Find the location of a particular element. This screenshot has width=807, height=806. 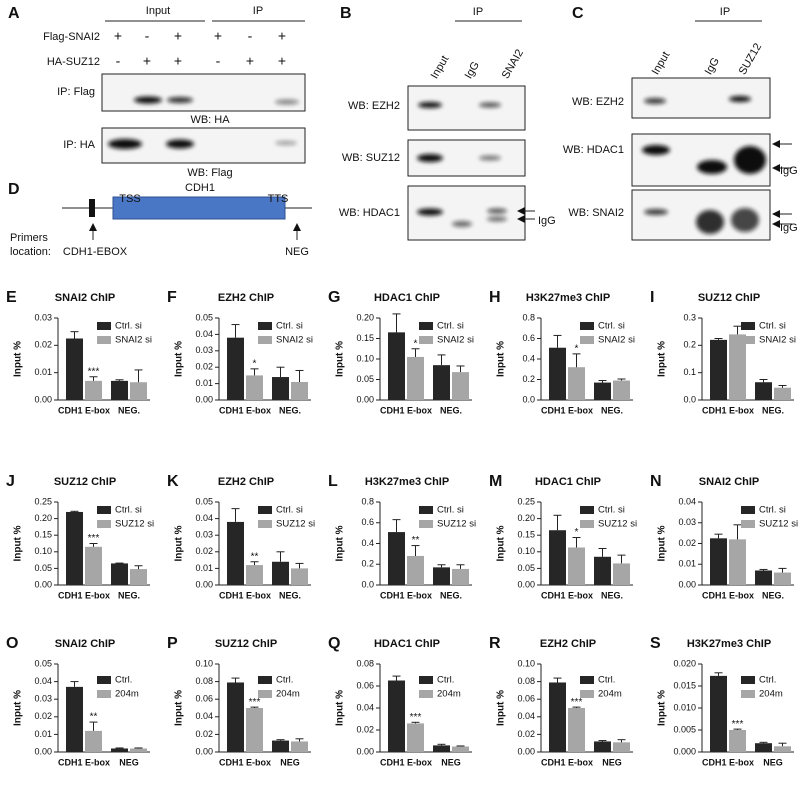

lane-label: IgG is located at coordinates (712, 66).